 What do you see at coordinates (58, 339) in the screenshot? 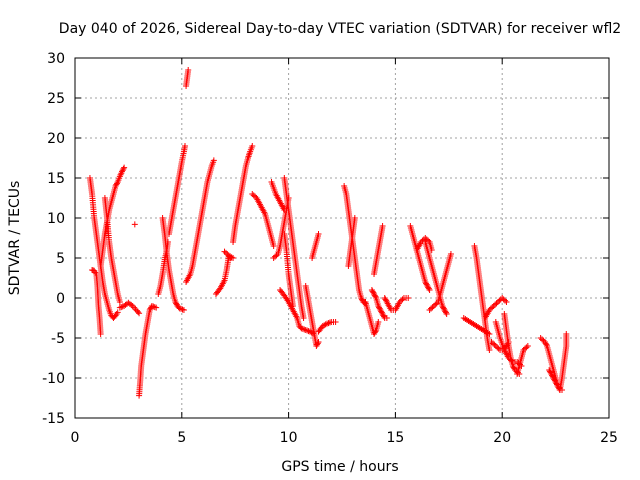
I see `y-tick-label: -5` at bounding box center [58, 339].